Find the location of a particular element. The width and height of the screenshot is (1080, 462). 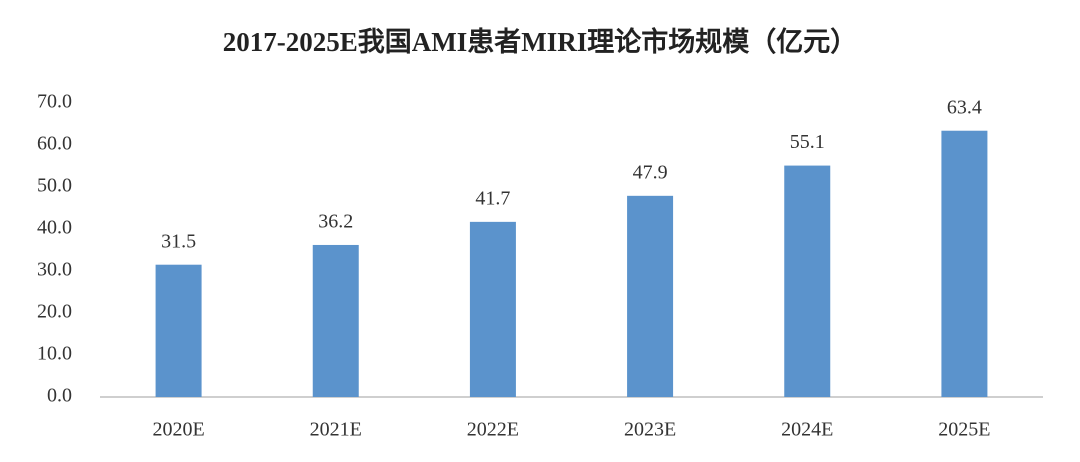

y-tick-label: 70.0 is located at coordinates (54, 102).